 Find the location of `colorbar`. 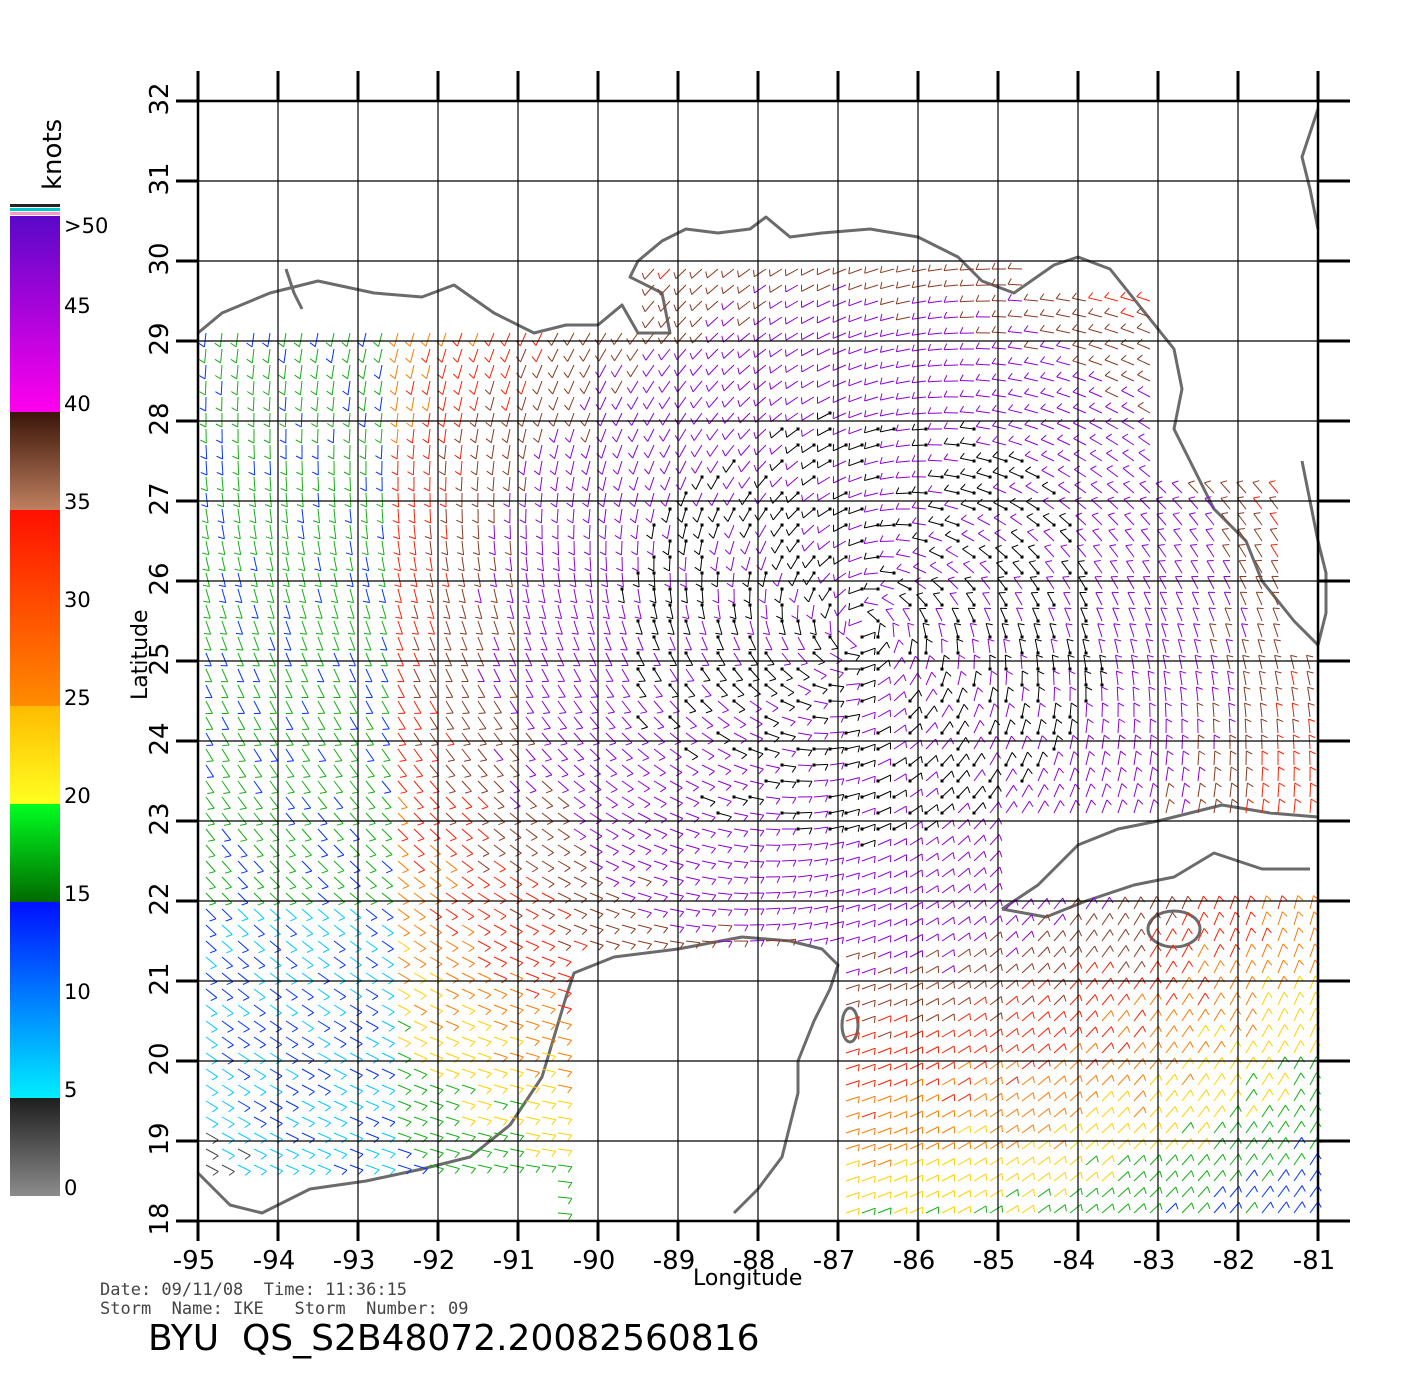

colorbar is located at coordinates (35, 700).